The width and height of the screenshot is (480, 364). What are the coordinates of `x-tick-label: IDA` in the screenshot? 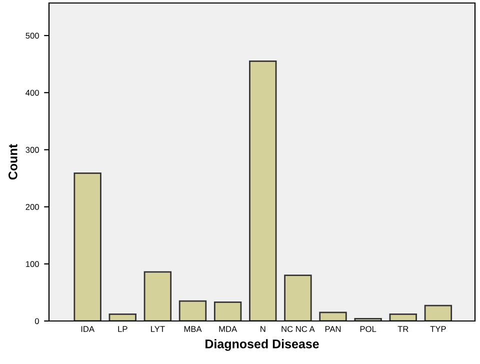 It's located at (87, 329).